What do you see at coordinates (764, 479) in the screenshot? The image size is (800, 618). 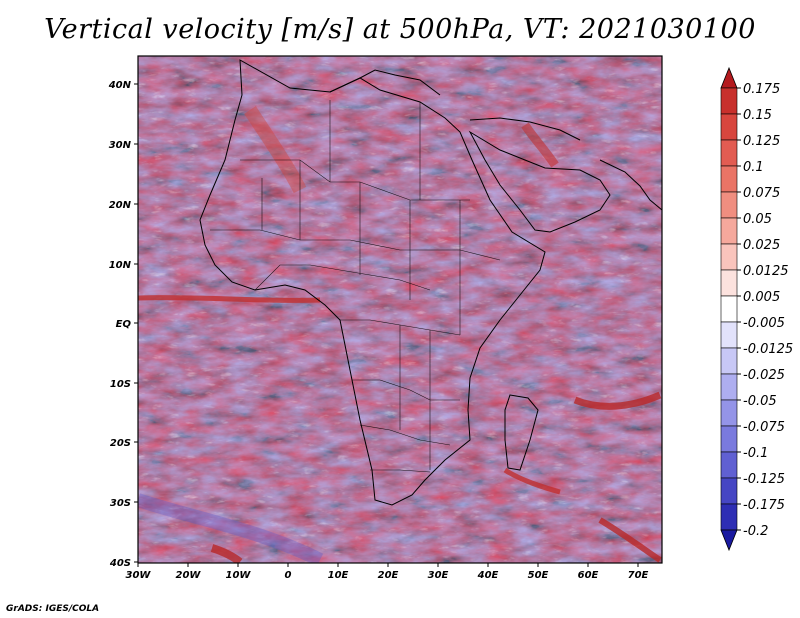 I see `colorbar-label: -0.125` at bounding box center [764, 479].